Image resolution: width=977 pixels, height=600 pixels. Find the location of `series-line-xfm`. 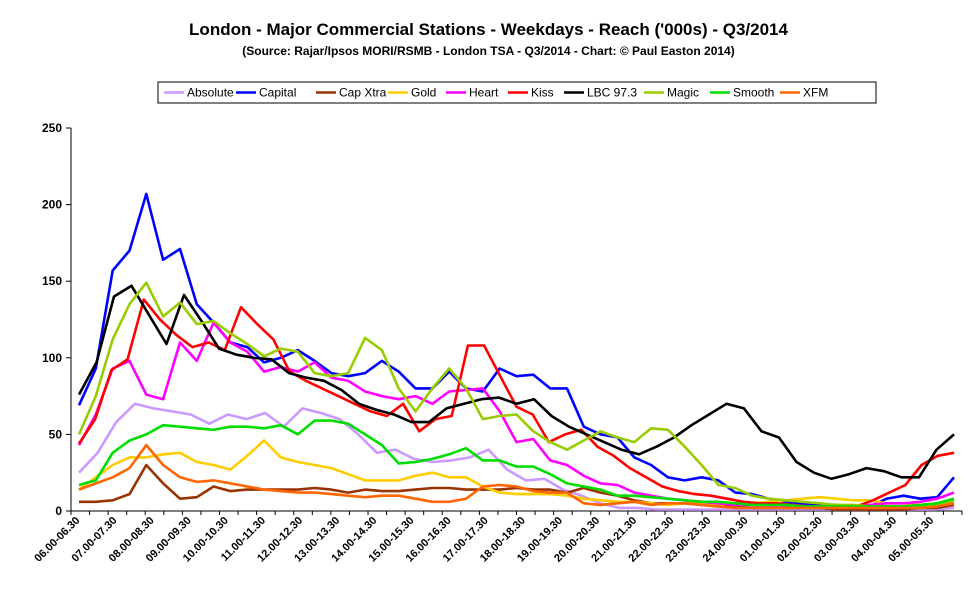

series-line-xfm is located at coordinates (516, 476).